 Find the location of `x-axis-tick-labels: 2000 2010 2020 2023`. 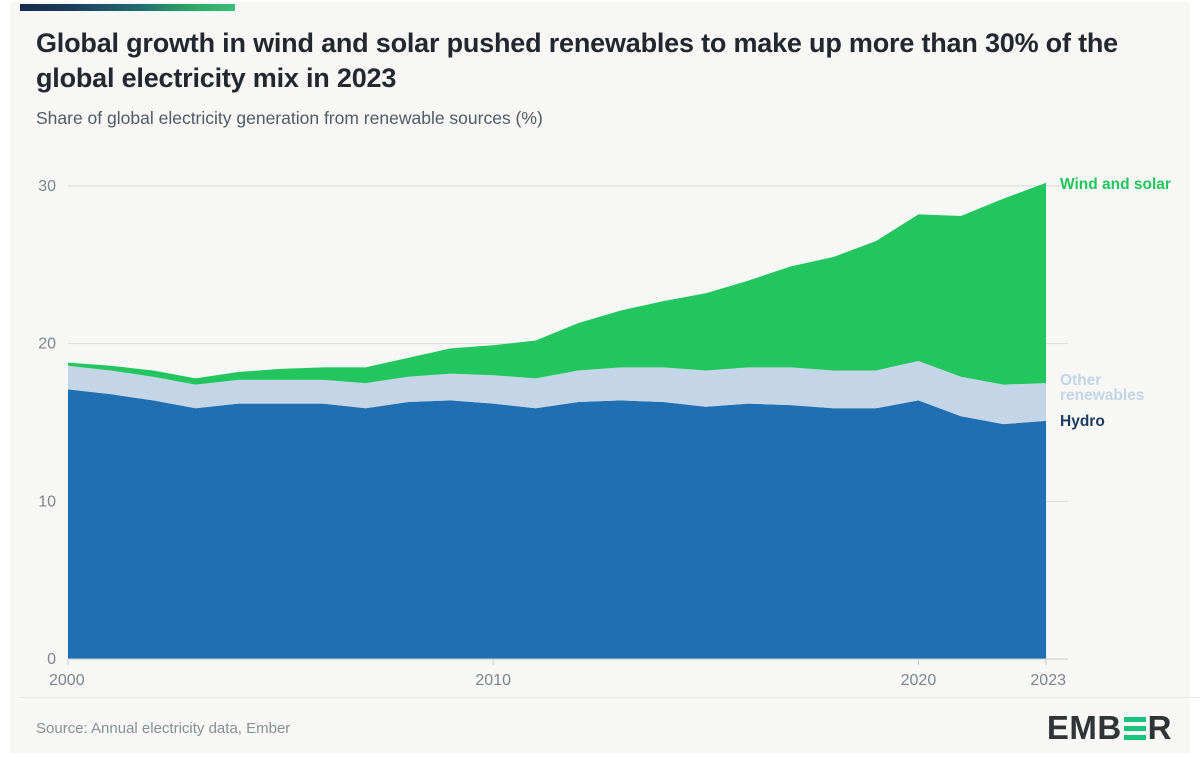

x-axis-tick-labels: 2000 2010 2020 2023 is located at coordinates (557, 680).